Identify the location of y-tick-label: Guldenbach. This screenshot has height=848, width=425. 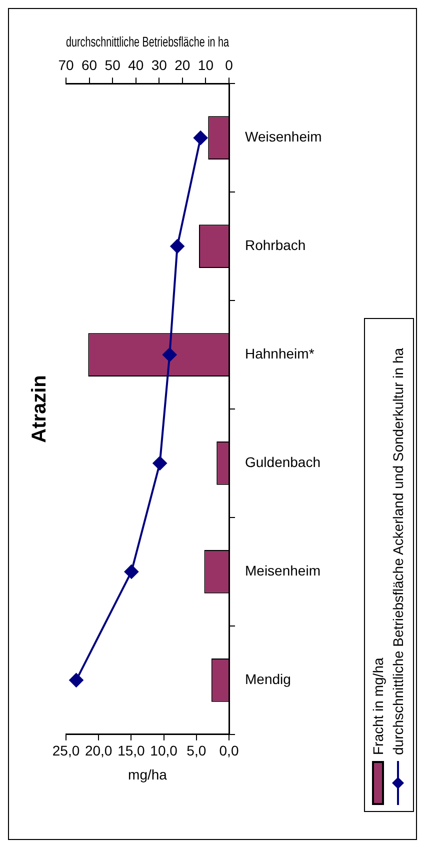
(283, 462).